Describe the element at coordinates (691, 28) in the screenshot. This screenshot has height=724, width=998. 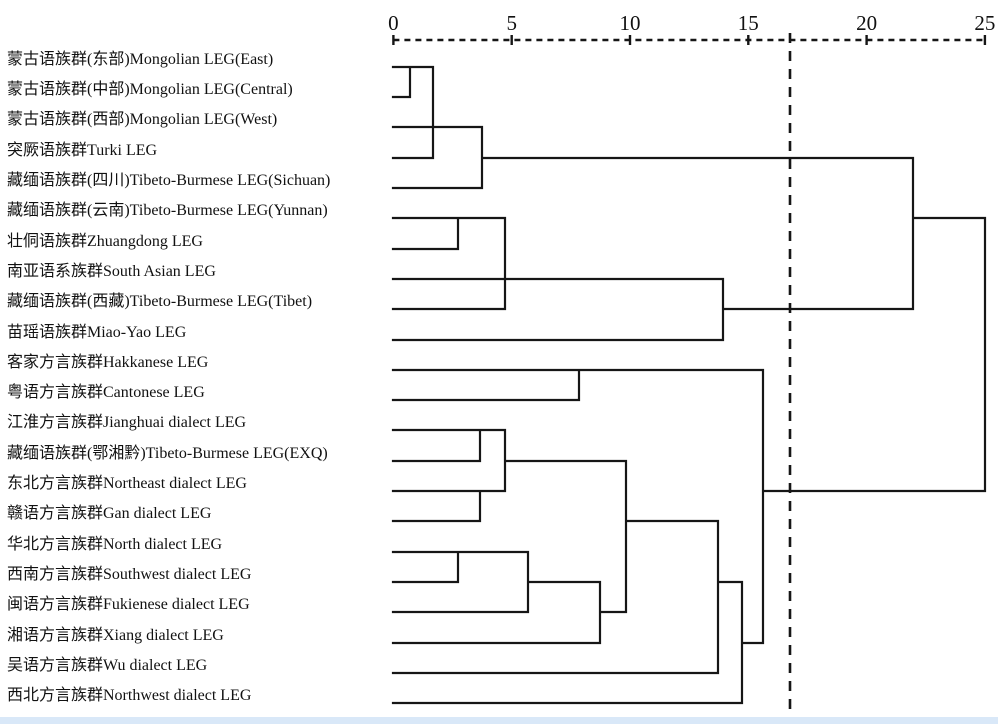
I see `distance-axis: 0 5 10 15 20 25` at that location.